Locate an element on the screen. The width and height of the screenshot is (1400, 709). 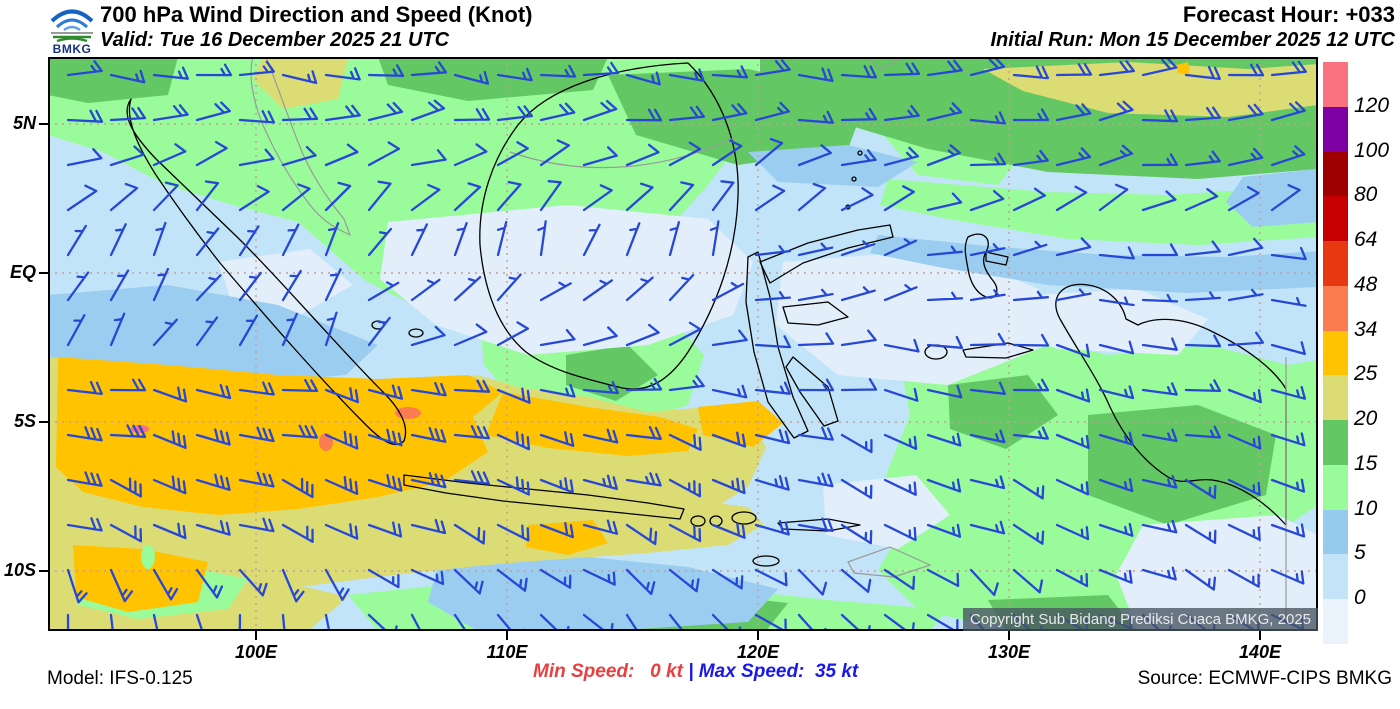
source-label: Source: ECMWF-CIPS BMKG is located at coordinates (1264, 678).